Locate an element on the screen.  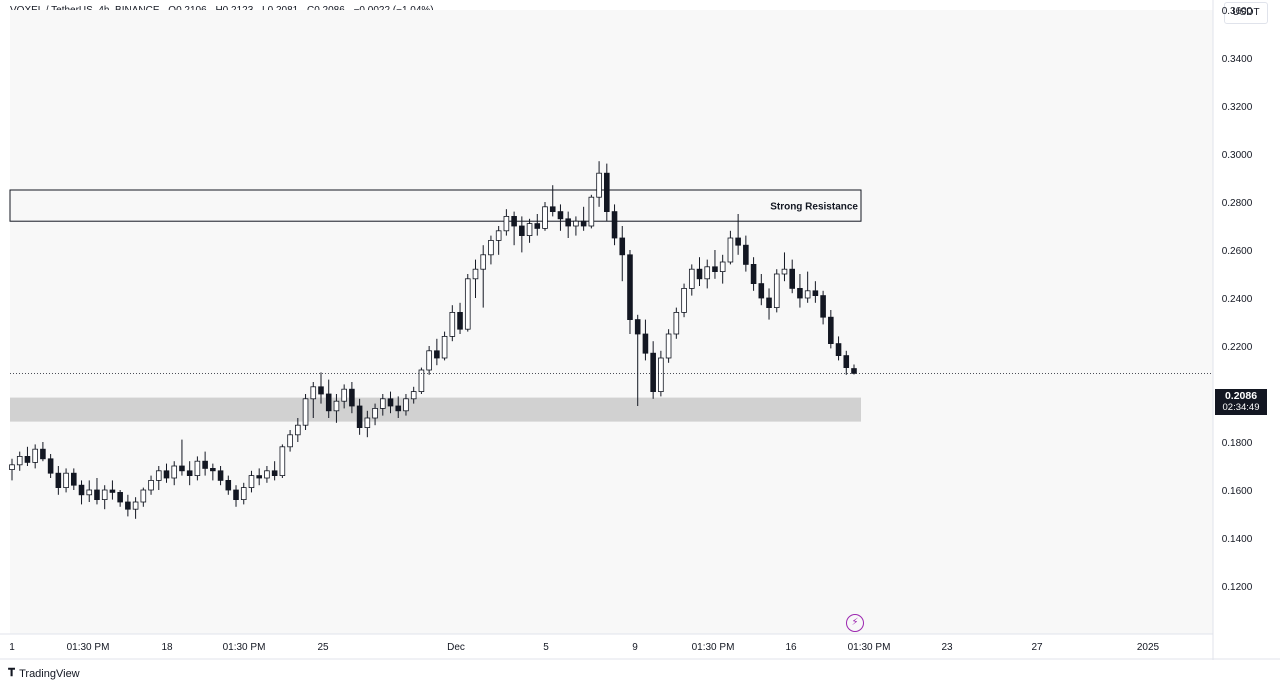
resistance-box is located at coordinates (435, 205).